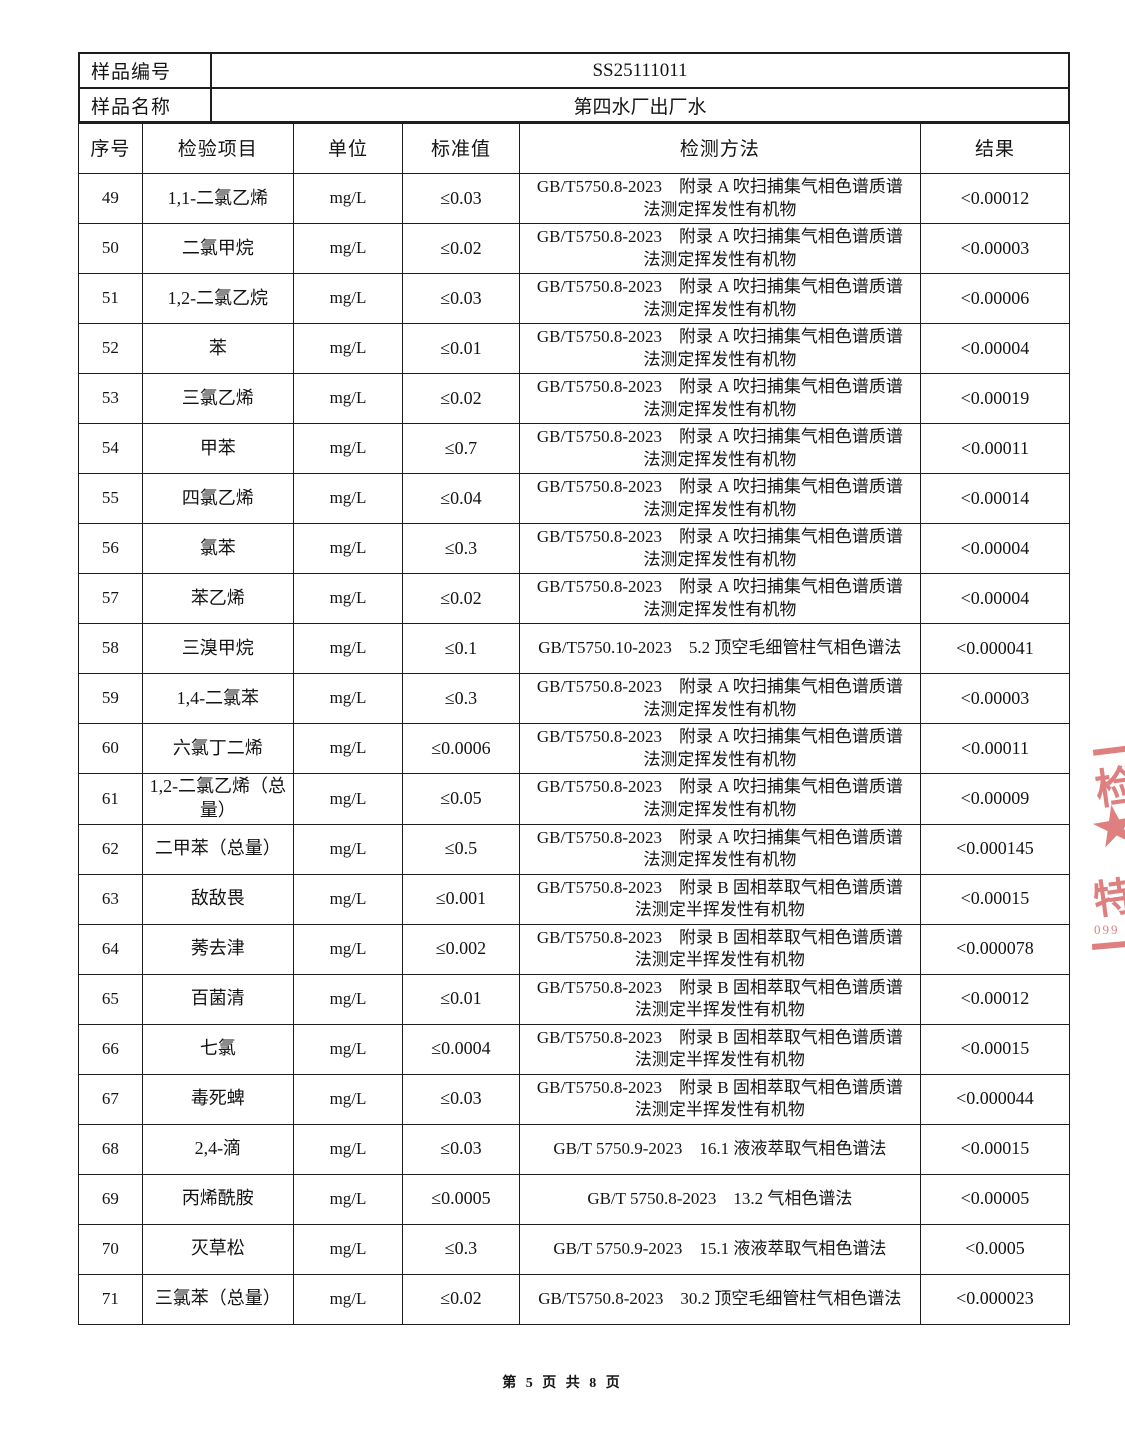 The image size is (1125, 1433). Describe the element at coordinates (461, 949) in the screenshot. I see `cell-standard-value: ≤0.002` at that location.